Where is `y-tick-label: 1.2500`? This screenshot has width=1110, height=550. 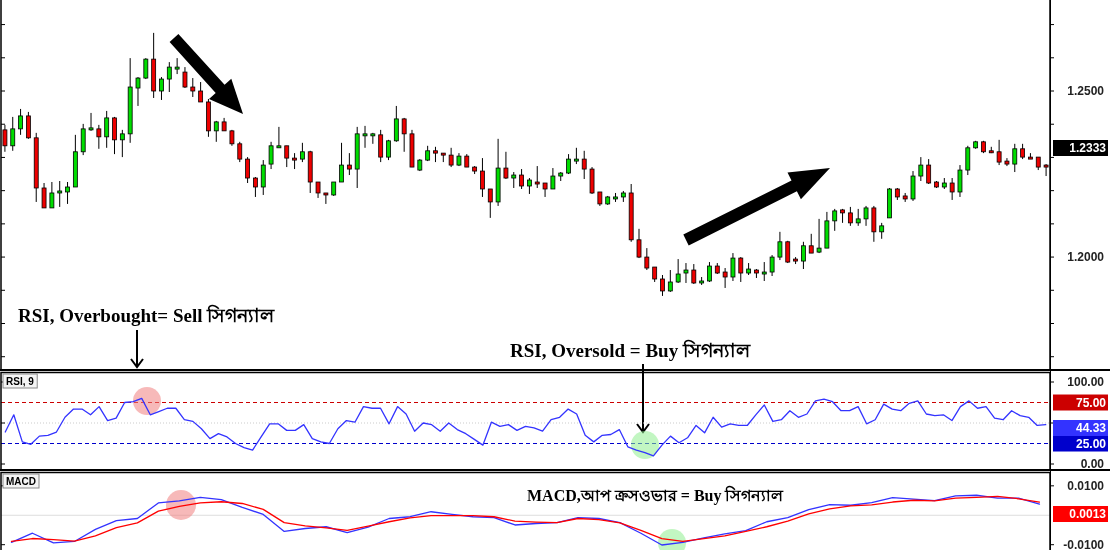
y-tick-label: 1.2500 is located at coordinates (1086, 91).